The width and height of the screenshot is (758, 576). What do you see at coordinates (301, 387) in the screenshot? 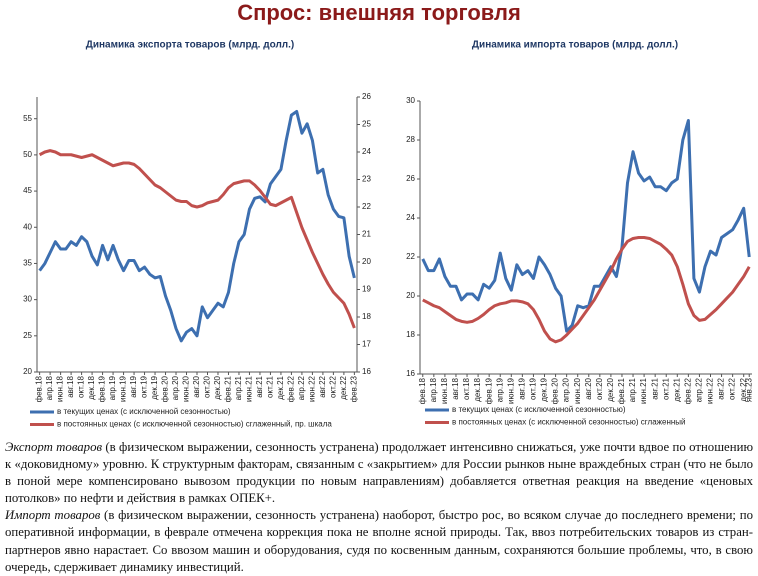
I see `x-tick-label: апр.22` at bounding box center [301, 387].